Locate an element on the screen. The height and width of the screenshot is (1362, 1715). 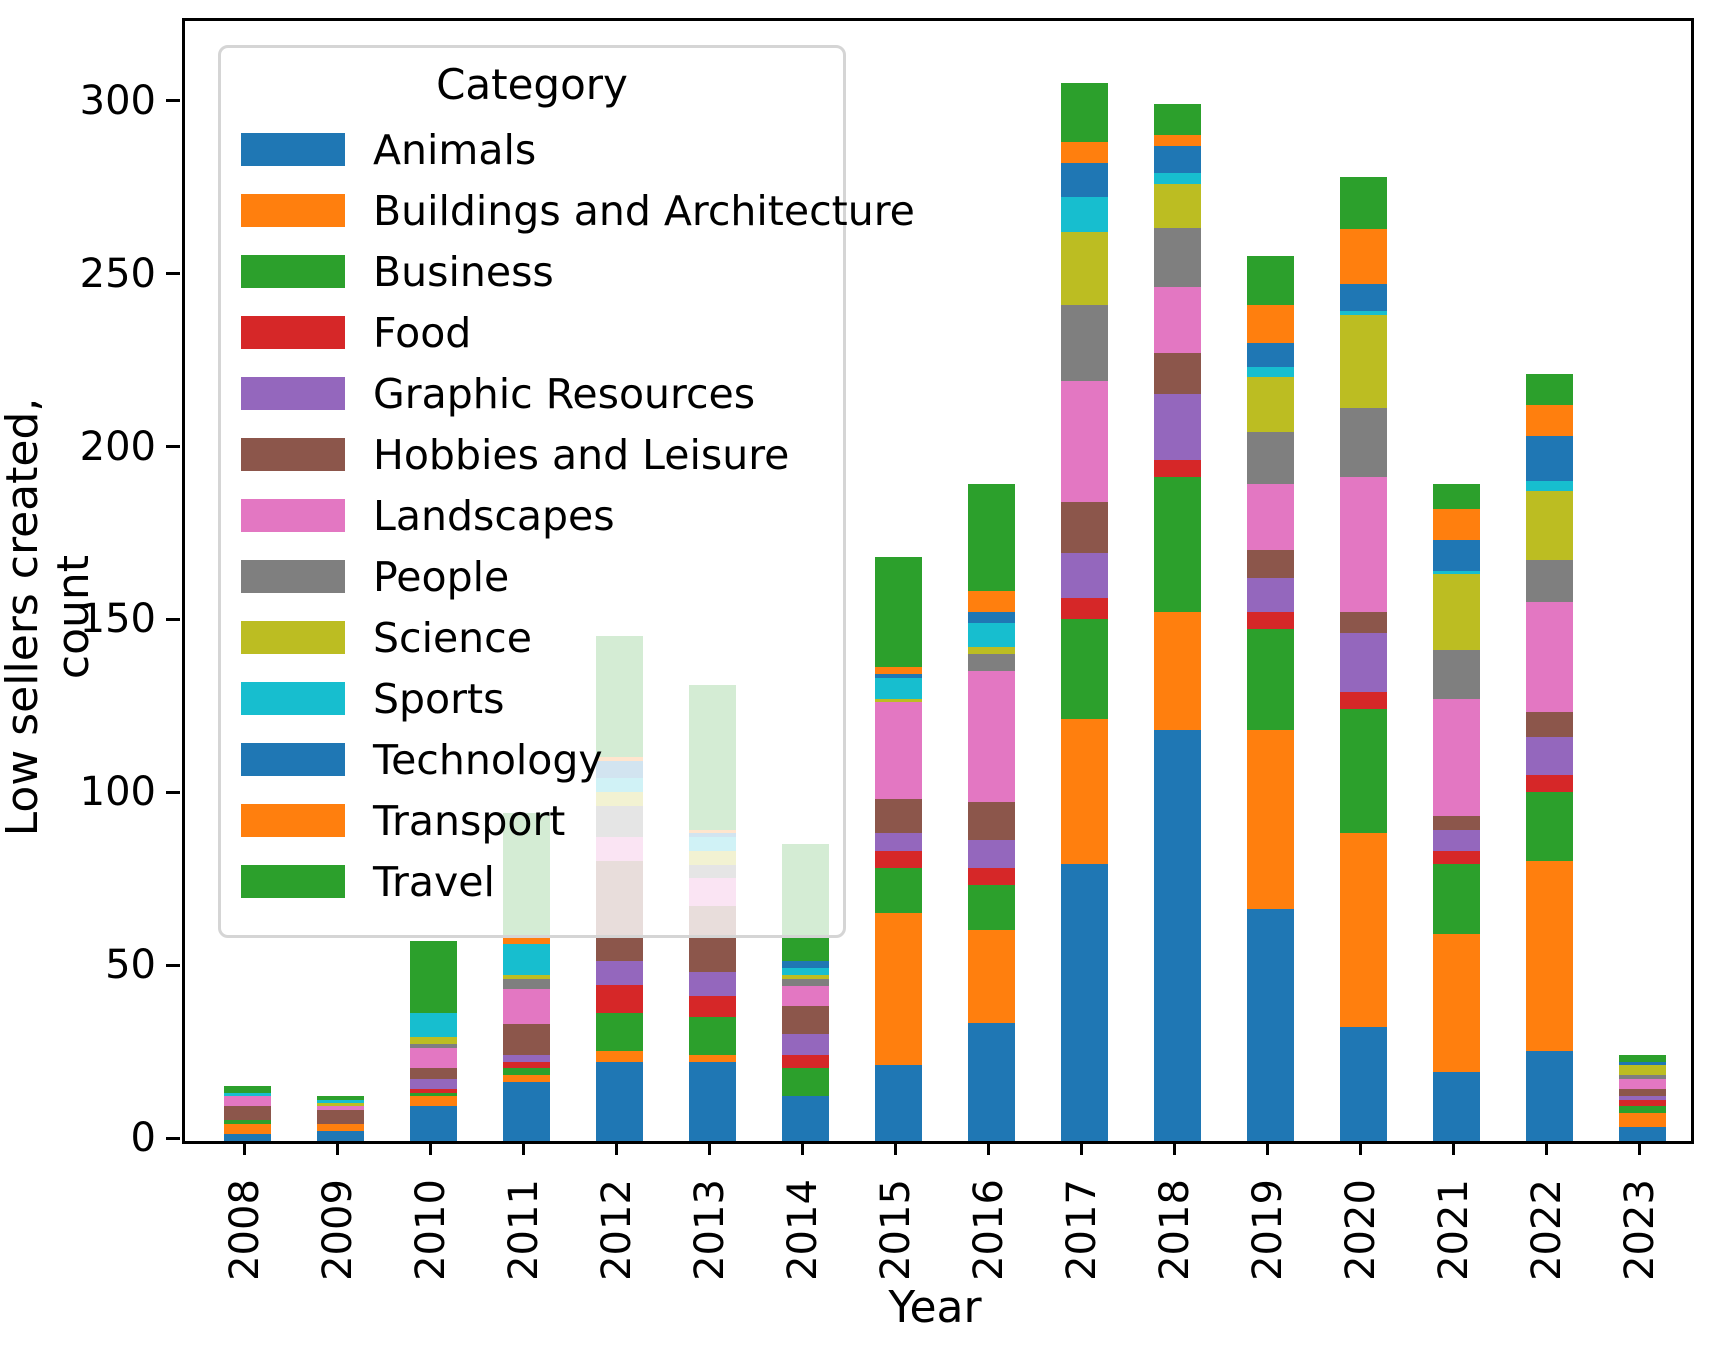
bar-segment-2022-landscapes is located at coordinates (1549, 657).